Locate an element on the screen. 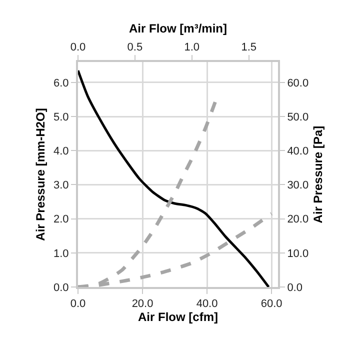  y-tick-label: 6.0 is located at coordinates (61, 83).